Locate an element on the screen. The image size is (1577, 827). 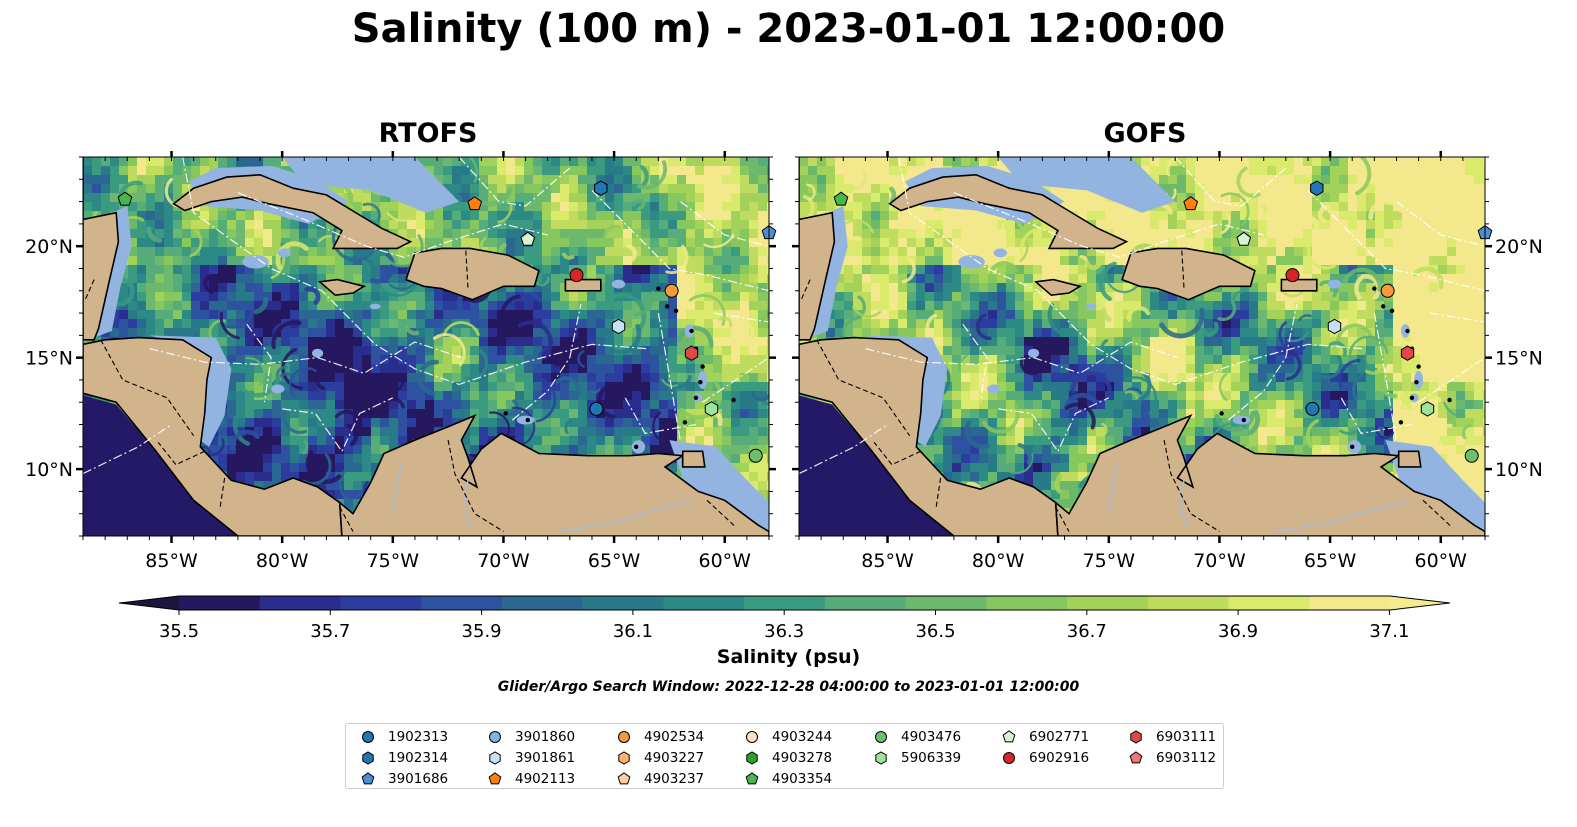
hexagon-marker-icon is located at coordinates (368, 757).